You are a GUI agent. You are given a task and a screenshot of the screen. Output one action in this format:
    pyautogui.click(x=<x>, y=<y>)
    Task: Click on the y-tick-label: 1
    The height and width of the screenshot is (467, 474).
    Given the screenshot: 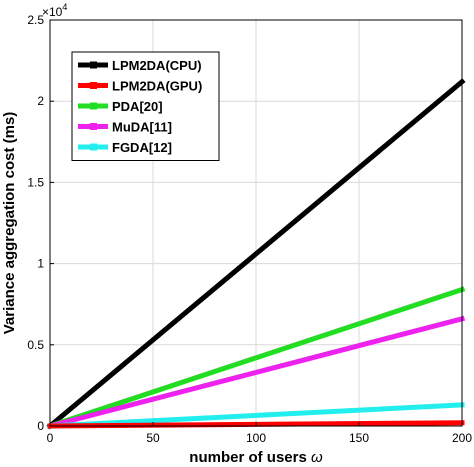 What is the action you would take?
    pyautogui.click(x=40, y=264)
    